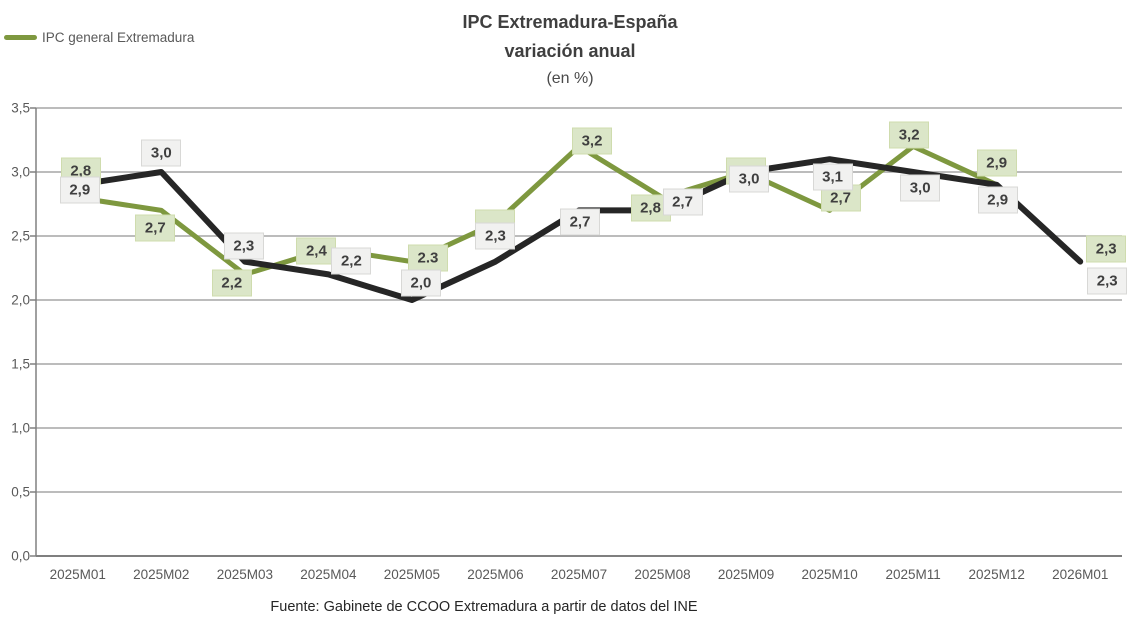 This screenshot has width=1140, height=641. What do you see at coordinates (79, 190) in the screenshot?
I see `data-label-espana-2025M01: 2,9` at bounding box center [79, 190].